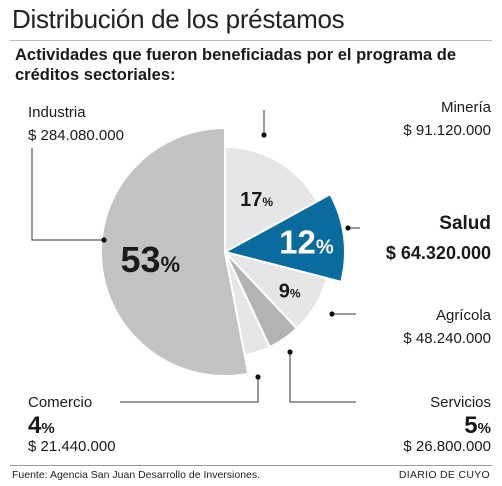 This screenshot has height=486, width=502. What do you see at coordinates (477, 425) in the screenshot?
I see `percent-label-servicios: 5%` at bounding box center [477, 425].